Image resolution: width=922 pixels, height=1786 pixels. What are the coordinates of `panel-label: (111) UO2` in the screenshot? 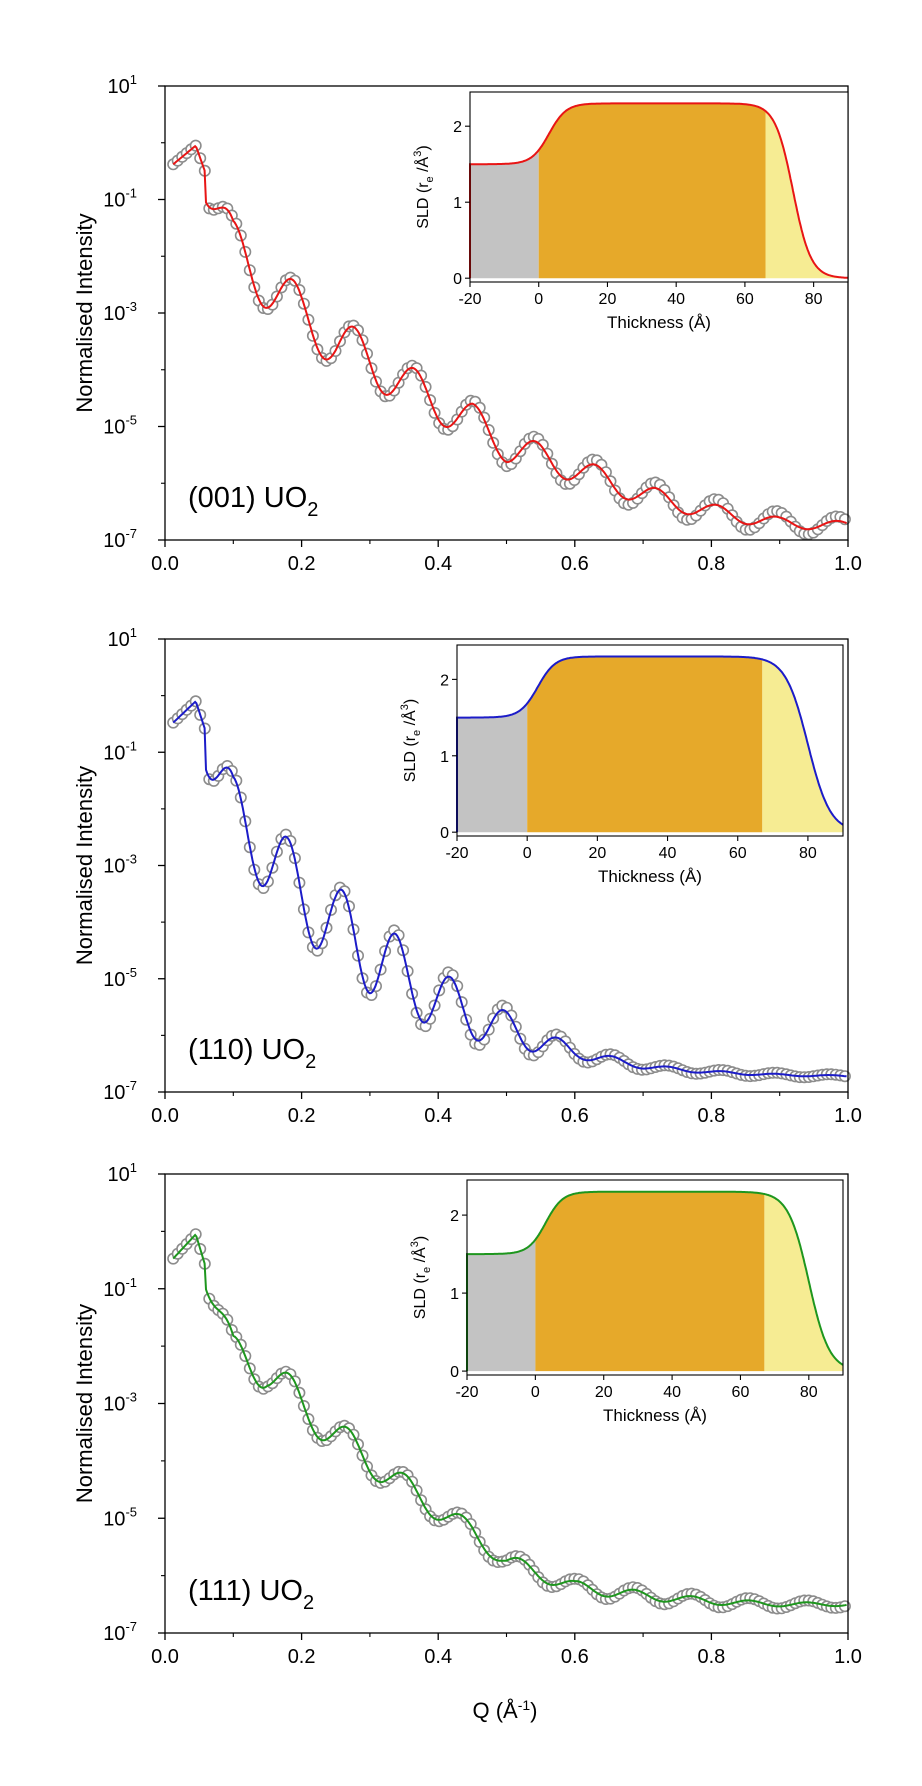 It's located at (251, 1594).